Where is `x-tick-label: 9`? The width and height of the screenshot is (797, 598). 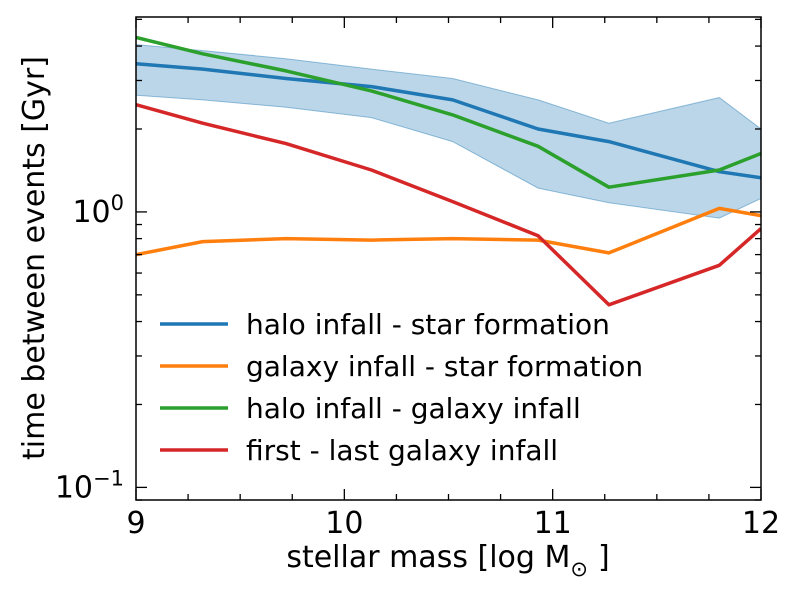 x-tick-label: 9 is located at coordinates (135, 523).